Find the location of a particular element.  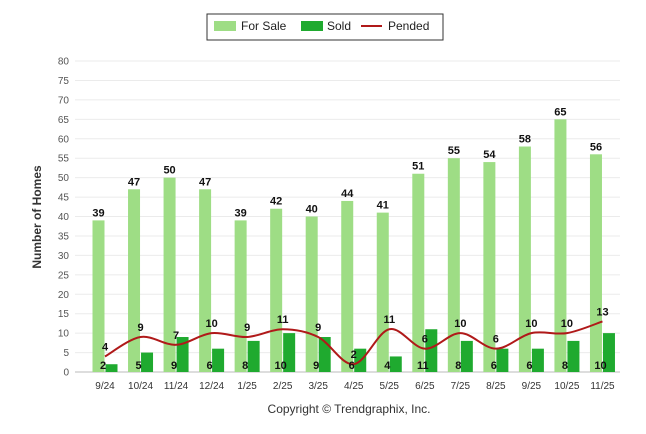

label-for-sale-8-25: 54 is located at coordinates (489, 155).